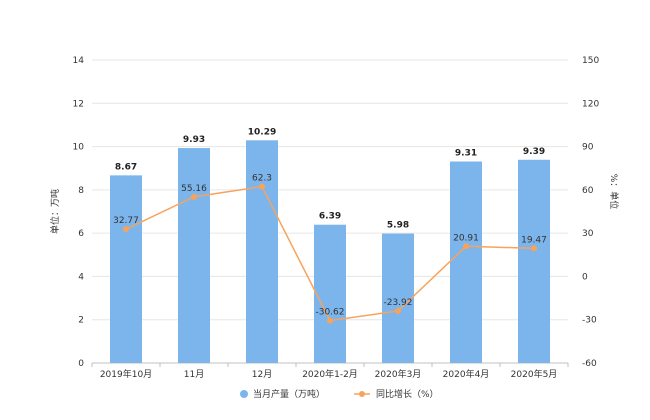  Describe the element at coordinates (398, 226) in the screenshot. I see `bar-value-label: 5.98` at that location.